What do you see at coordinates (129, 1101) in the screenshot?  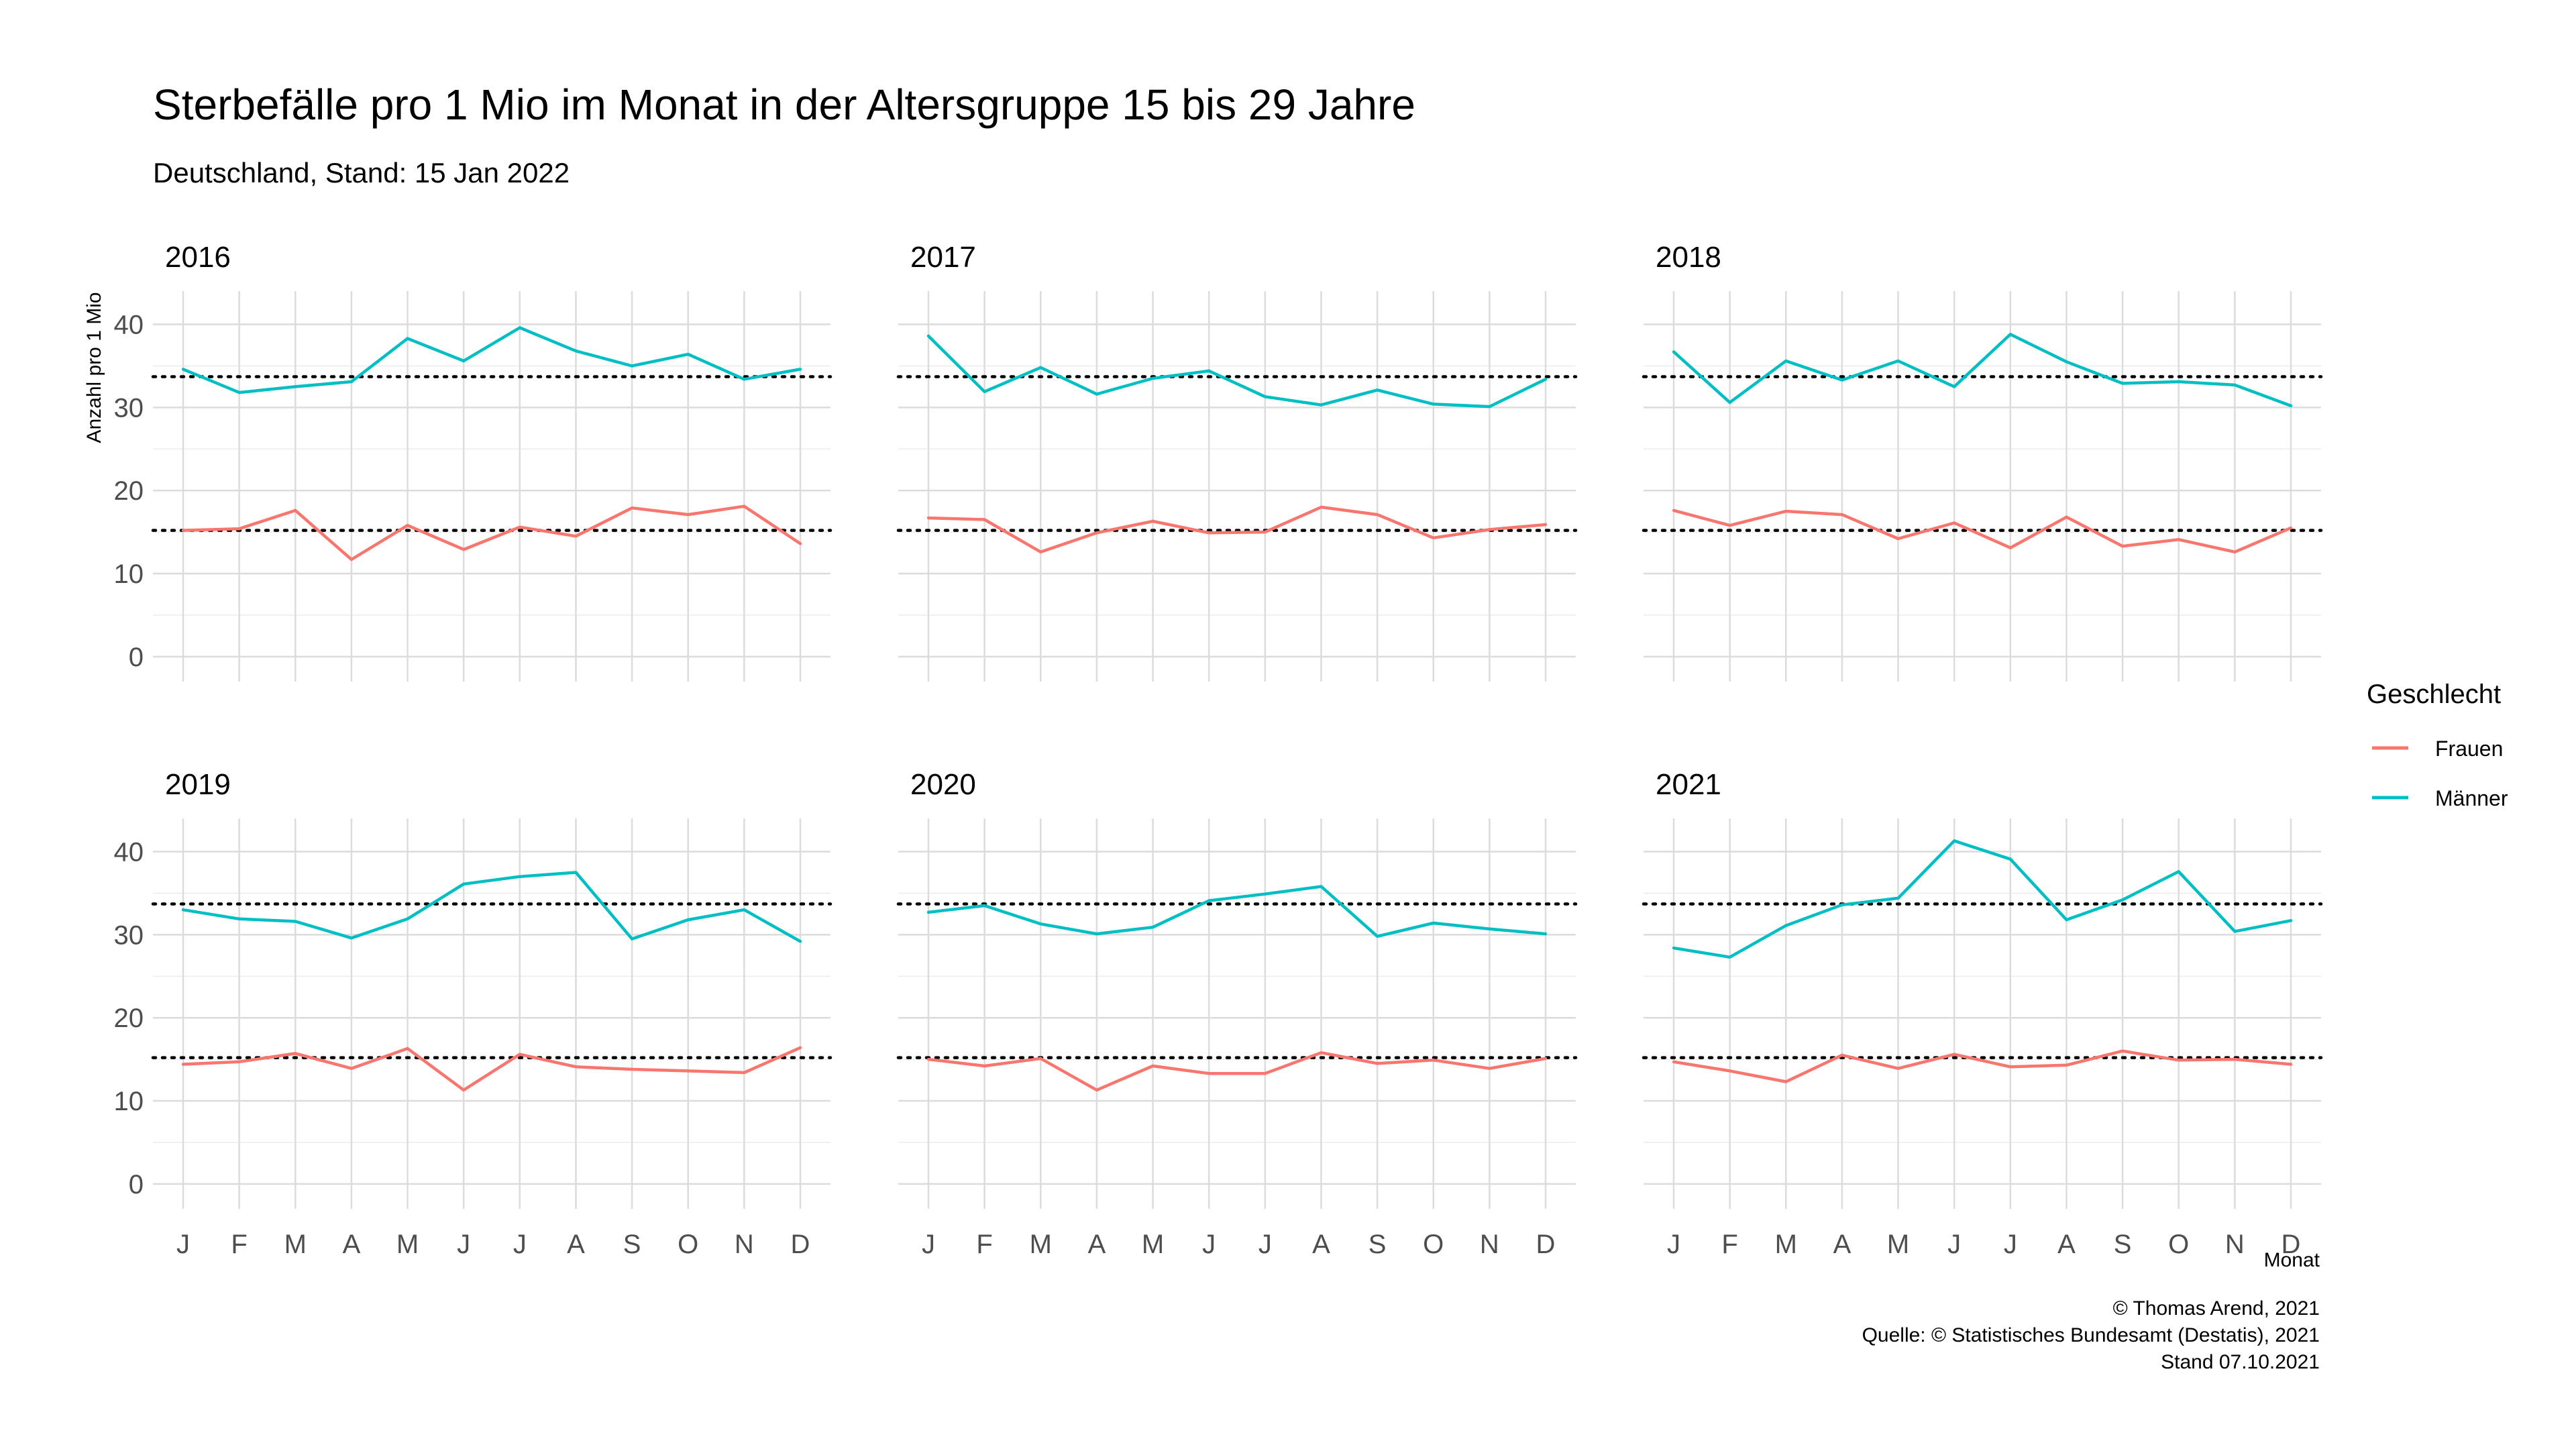 I see `y-tick-label: 10` at bounding box center [129, 1101].